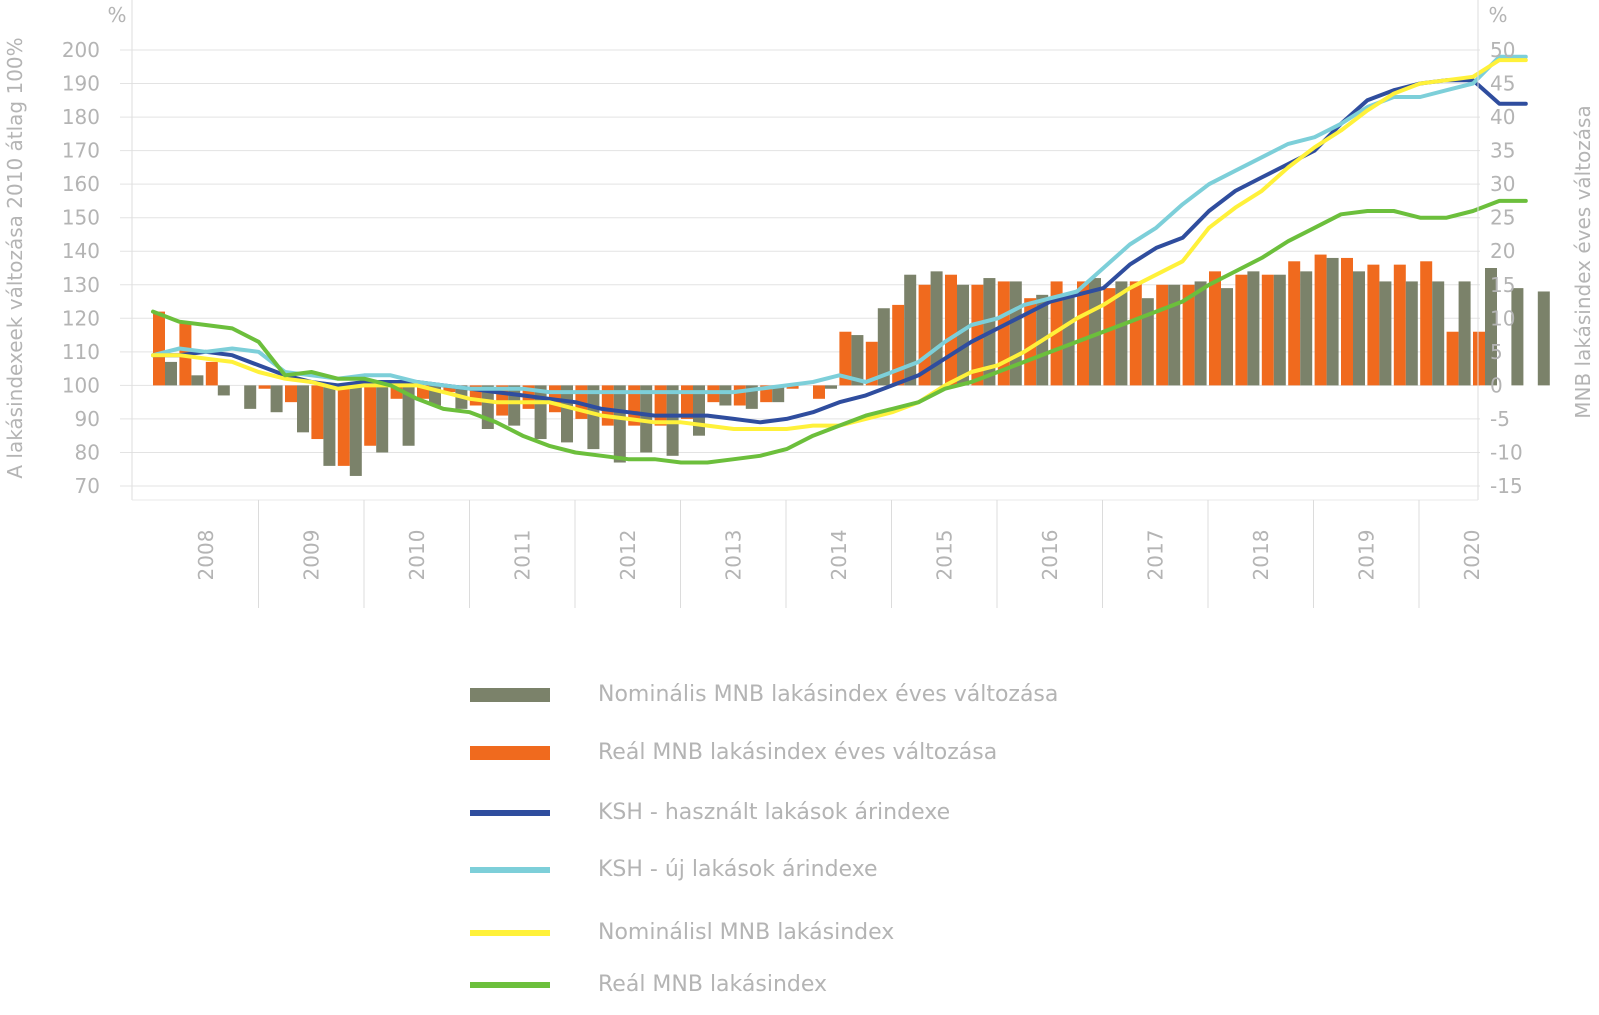 The height and width of the screenshot is (1015, 1599). What do you see at coordinates (820, 695) in the screenshot?
I see `legend-item-nominal-bar: Nominális MNB lakásindex éves változása` at bounding box center [820, 695].